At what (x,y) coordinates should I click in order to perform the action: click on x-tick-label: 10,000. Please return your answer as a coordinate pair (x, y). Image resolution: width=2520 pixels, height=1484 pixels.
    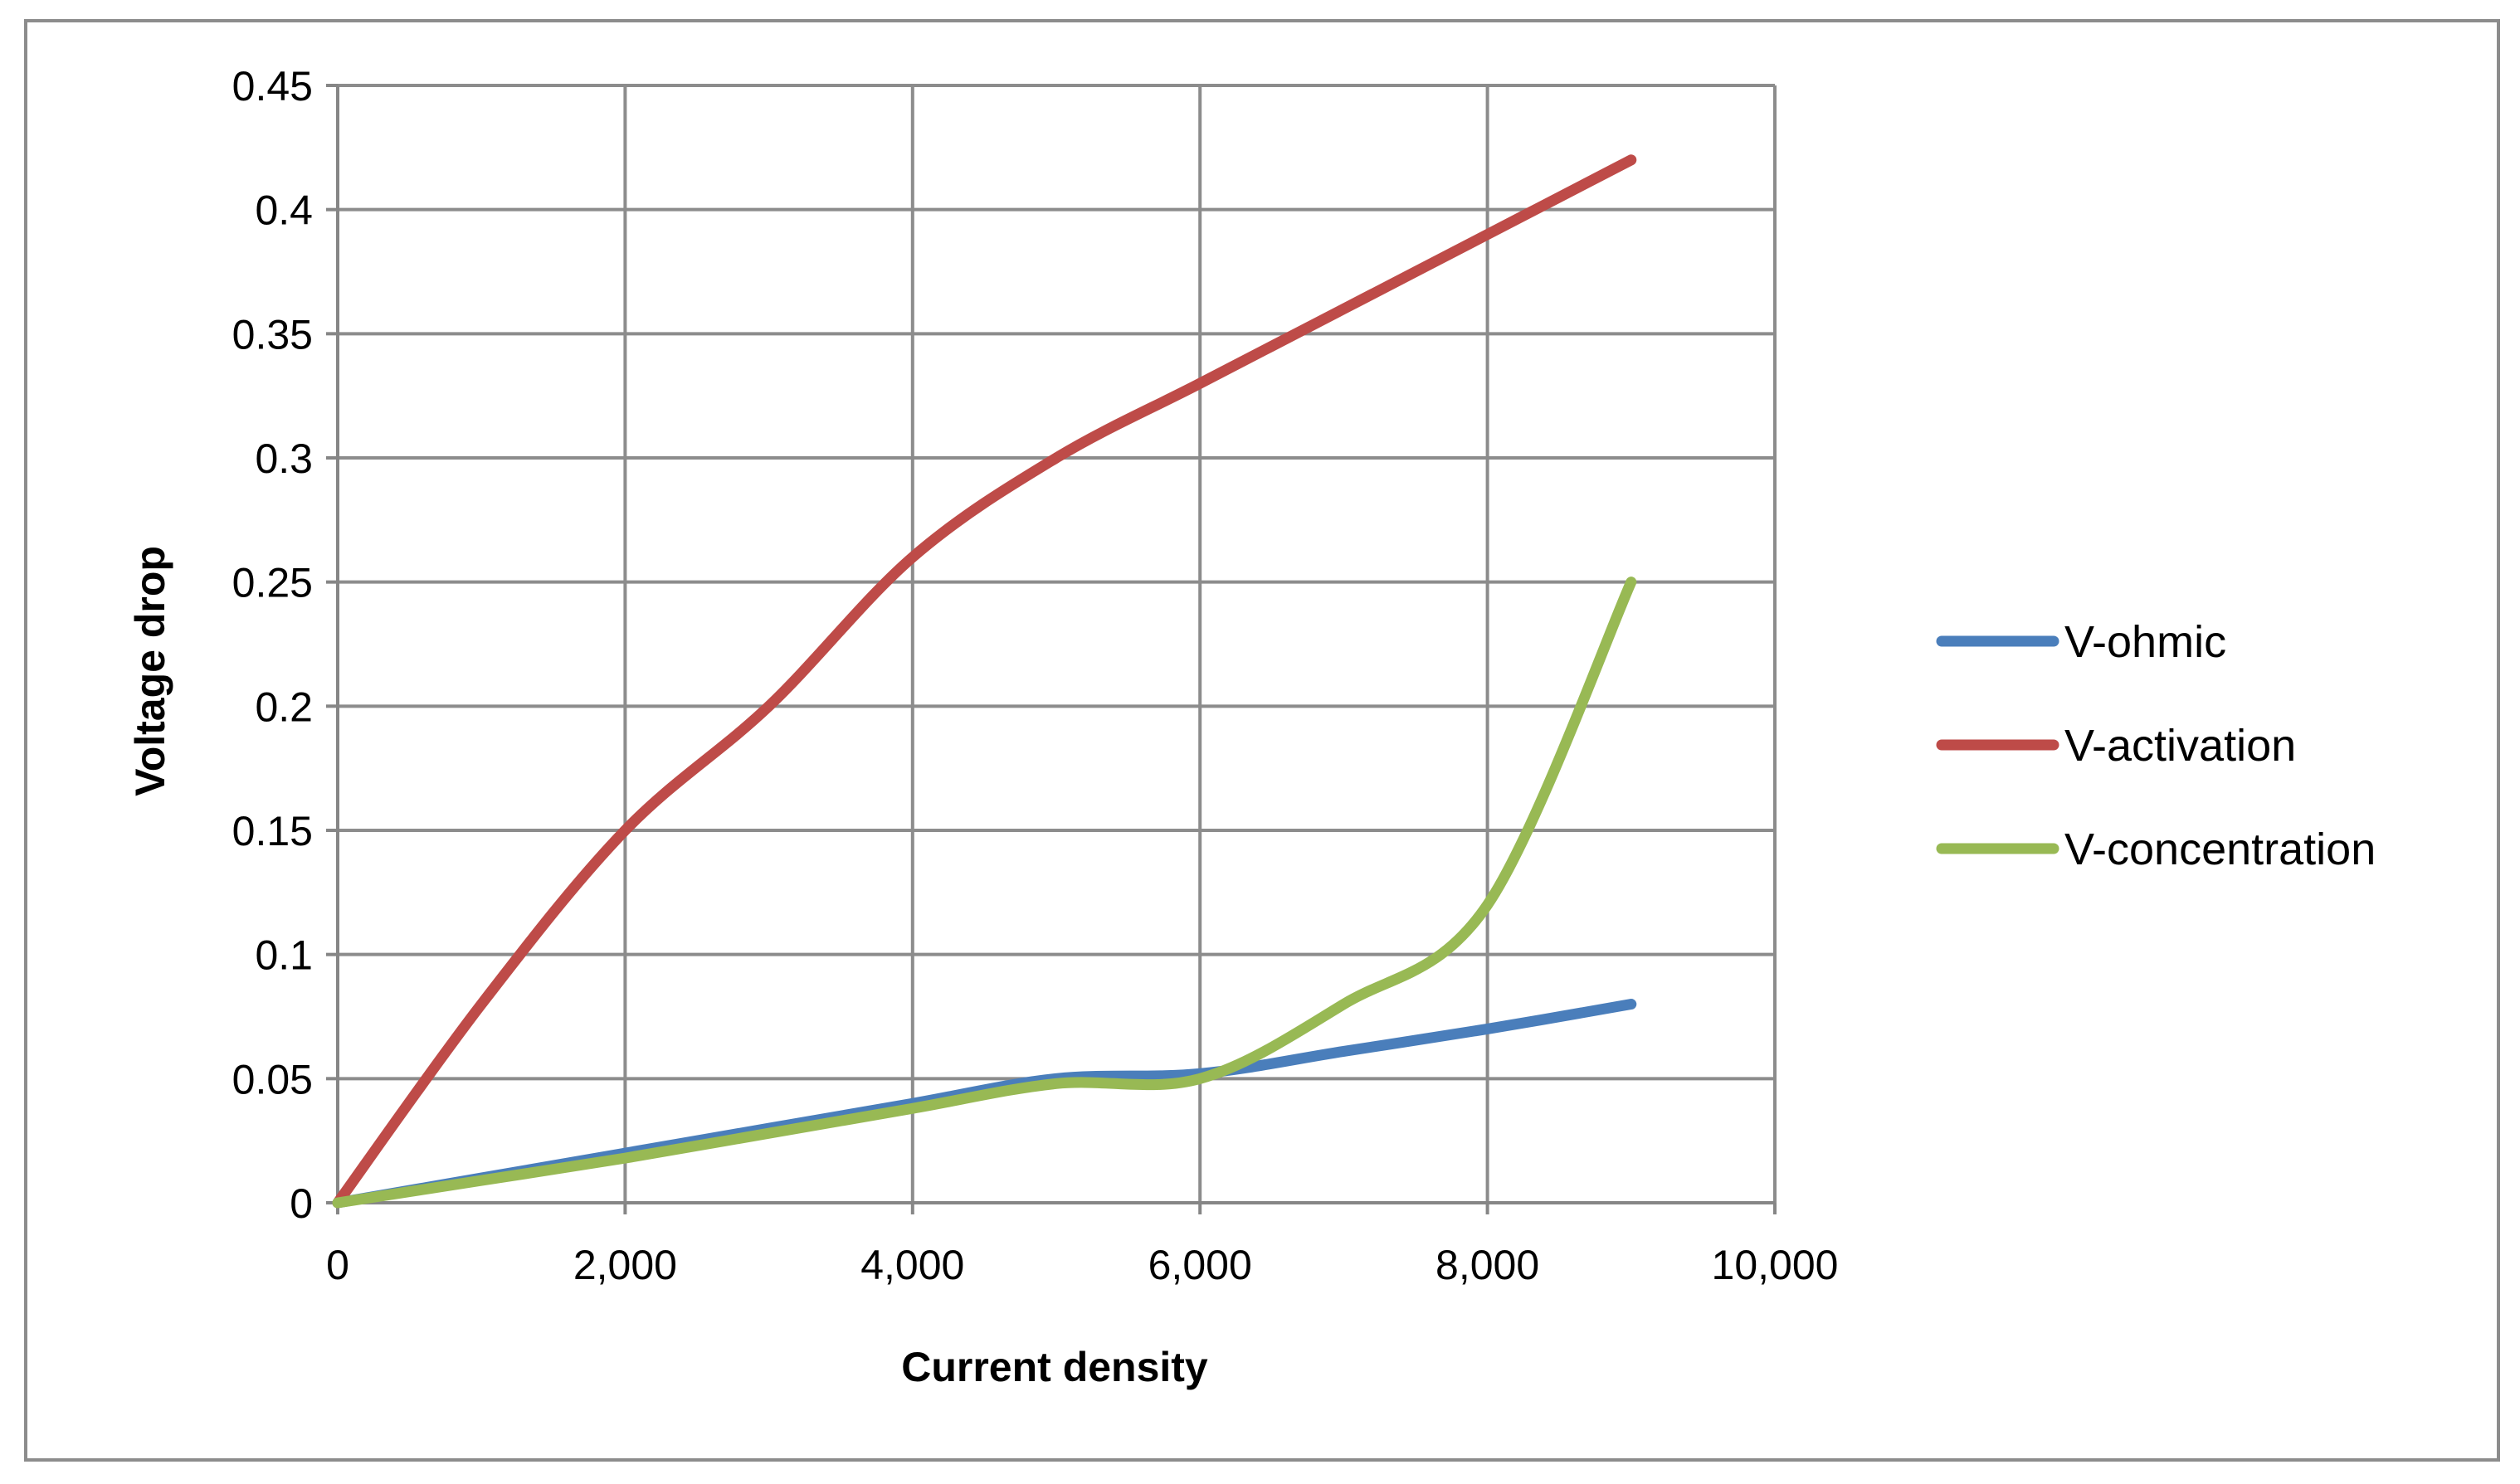
    Looking at the image, I should click on (1775, 1265).